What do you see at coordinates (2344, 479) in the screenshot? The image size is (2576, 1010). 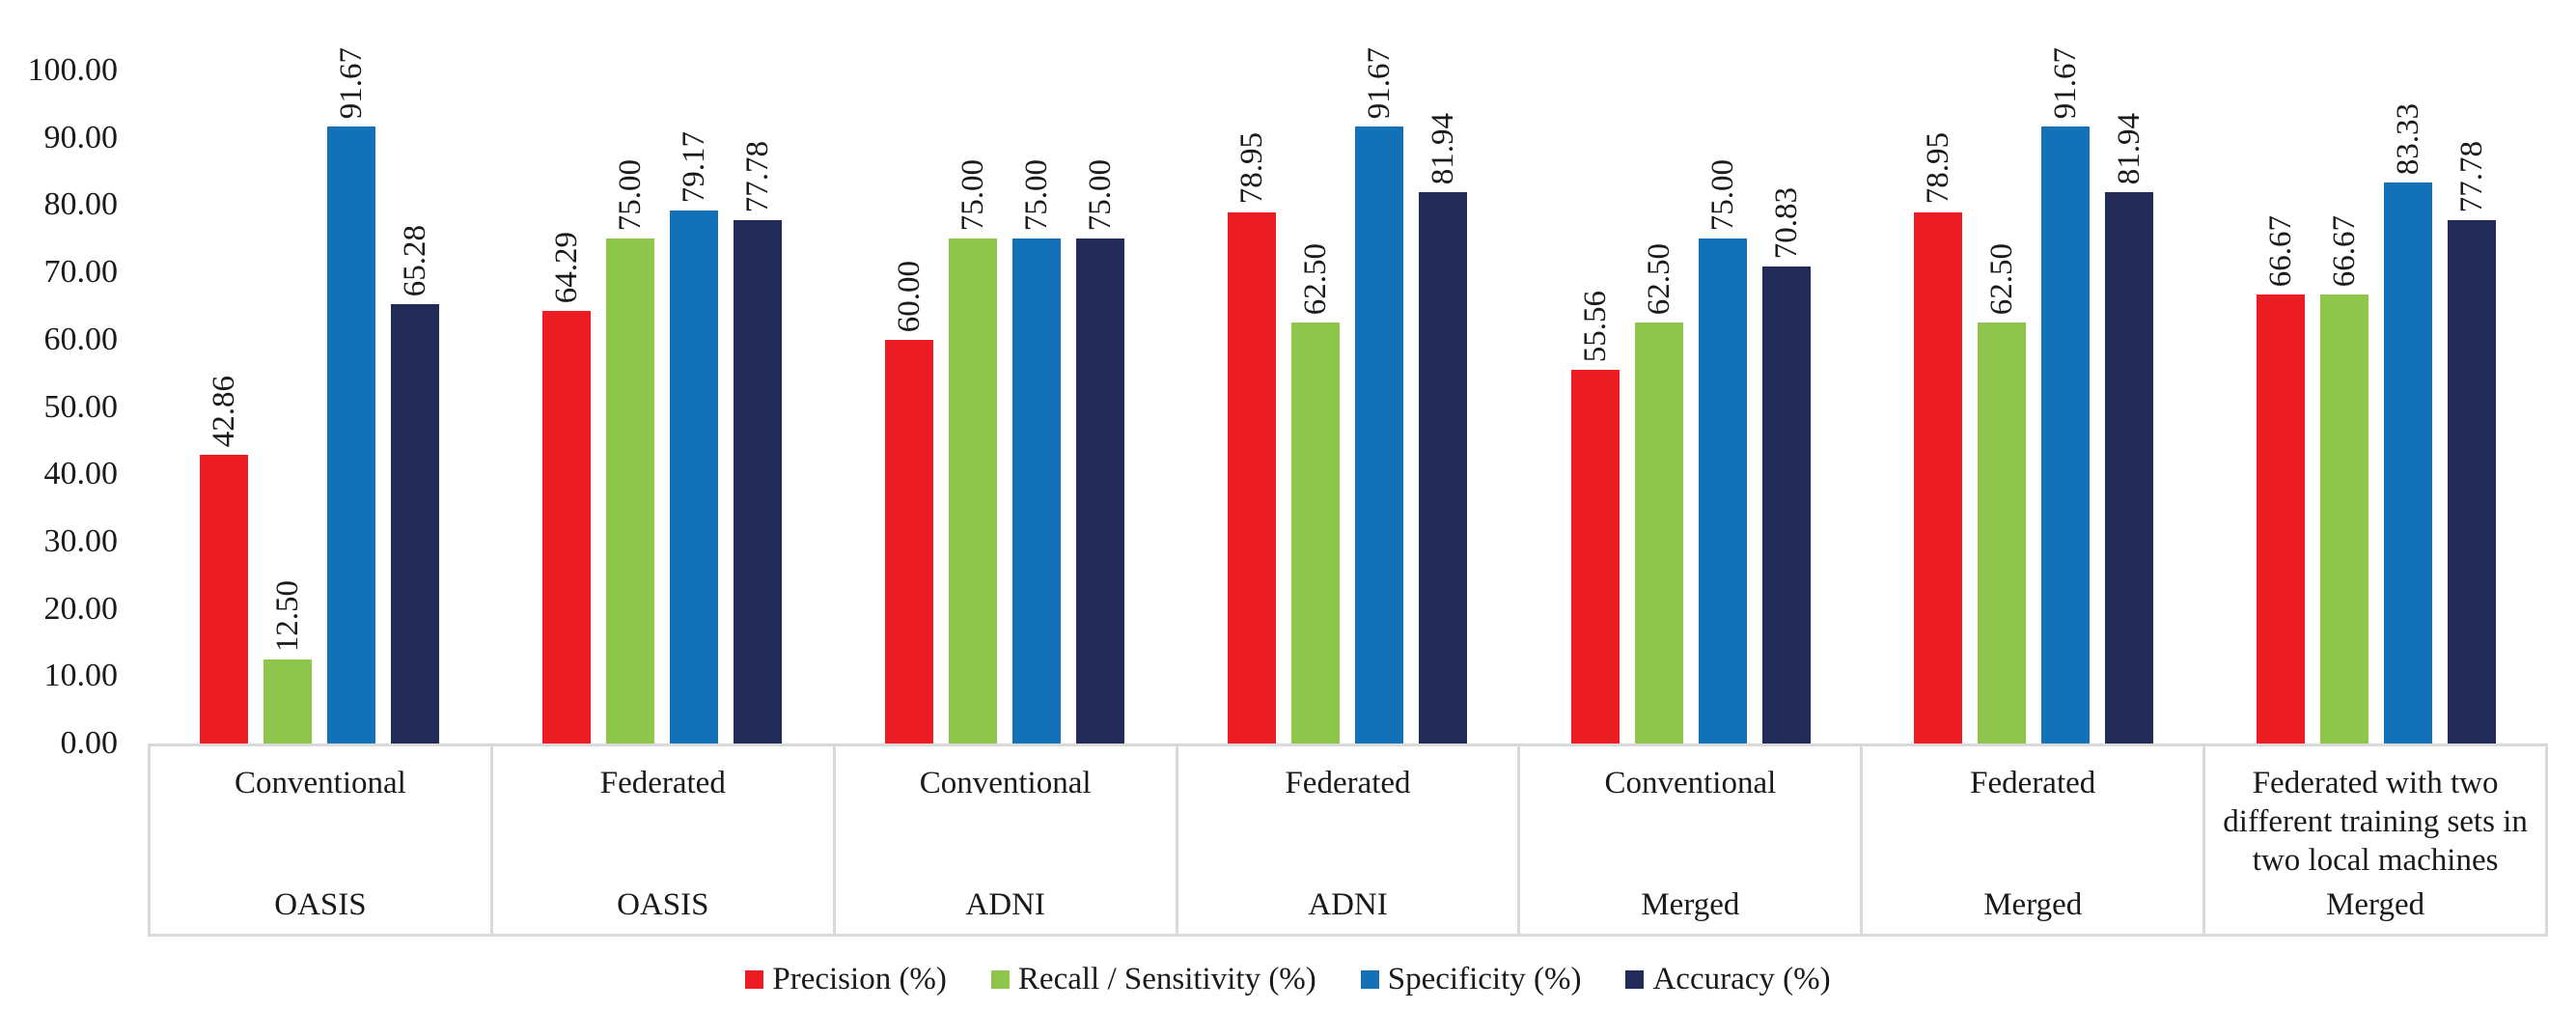 I see `bar-recall-sensitivity: 66.67` at bounding box center [2344, 479].